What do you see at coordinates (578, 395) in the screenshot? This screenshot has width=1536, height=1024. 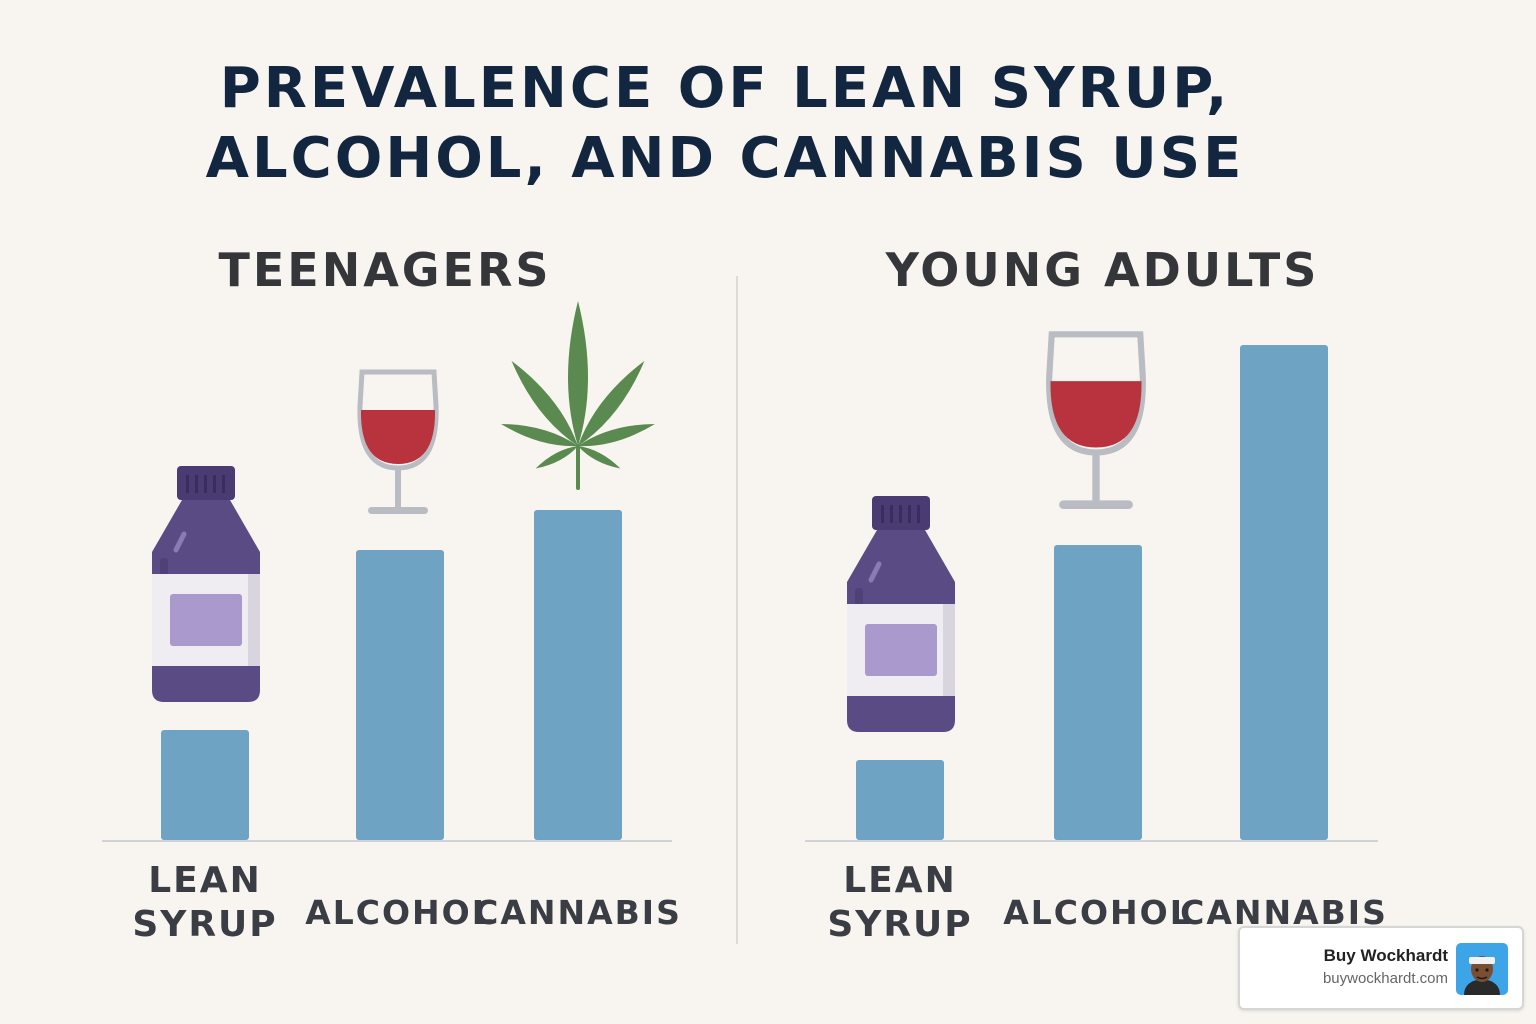 I see `cannabis-leaf-icon` at bounding box center [578, 395].